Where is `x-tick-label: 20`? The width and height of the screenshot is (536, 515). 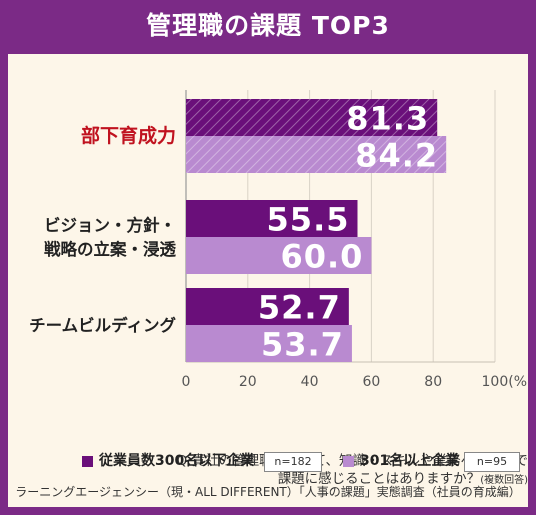
x-tick-label: 20 is located at coordinates (248, 382).